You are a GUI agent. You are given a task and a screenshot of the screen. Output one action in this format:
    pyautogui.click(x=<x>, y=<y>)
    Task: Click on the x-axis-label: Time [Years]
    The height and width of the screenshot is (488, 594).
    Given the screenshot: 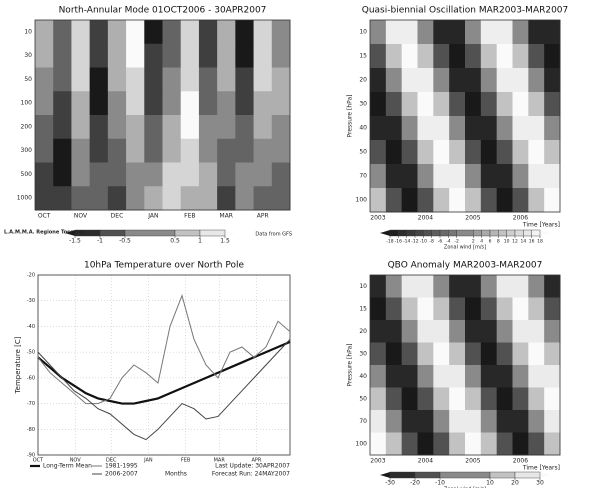 What is the action you would take?
    pyautogui.click(x=541, y=468)
    